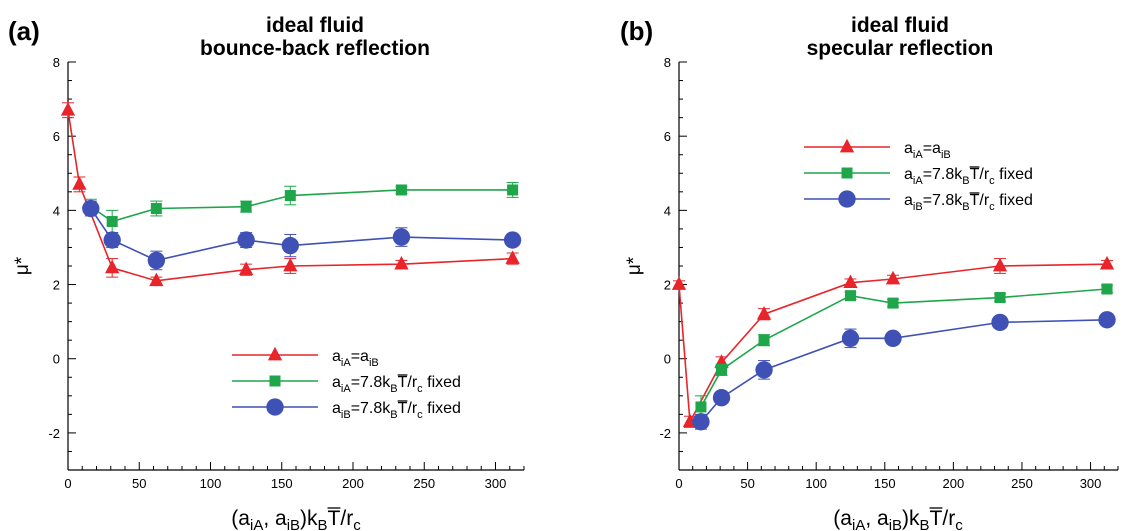 The height and width of the screenshot is (531, 1123). What do you see at coordinates (900, 48) in the screenshot?
I see `chart-title-line: specular reflection` at bounding box center [900, 48].